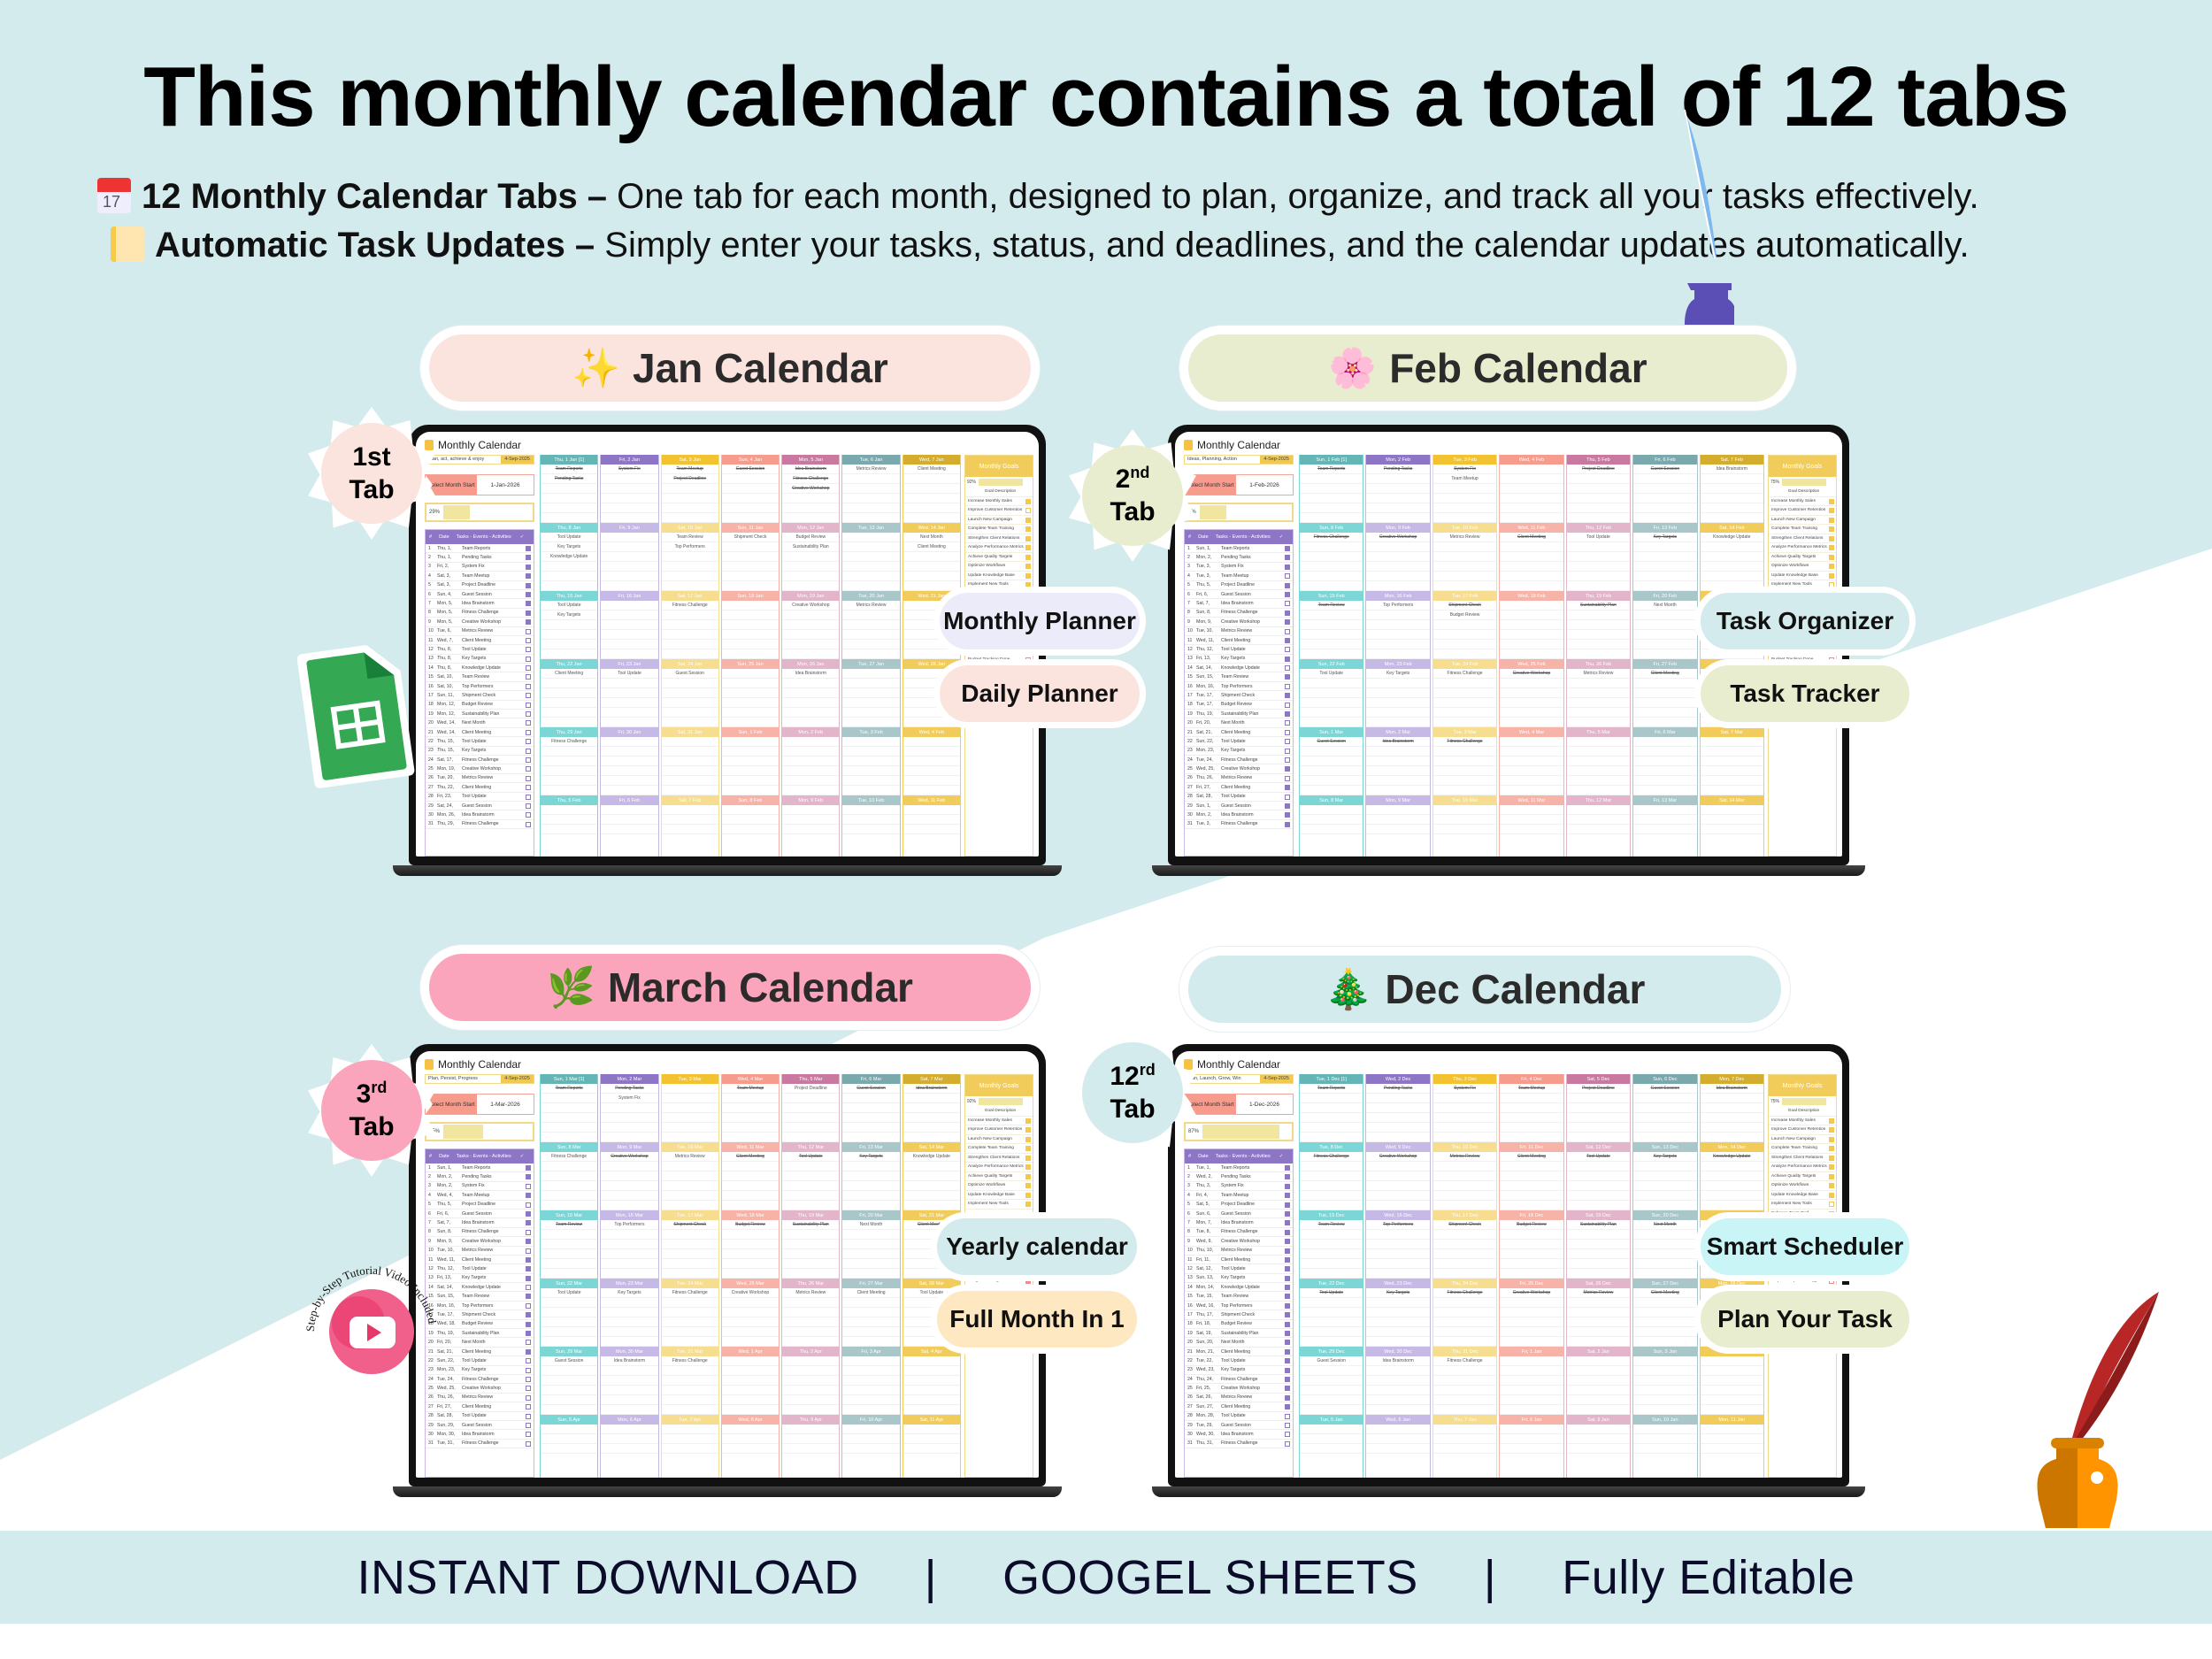 The height and width of the screenshot is (1659, 2212). I want to click on event-cell: Guest Session, so click(1331, 1361).